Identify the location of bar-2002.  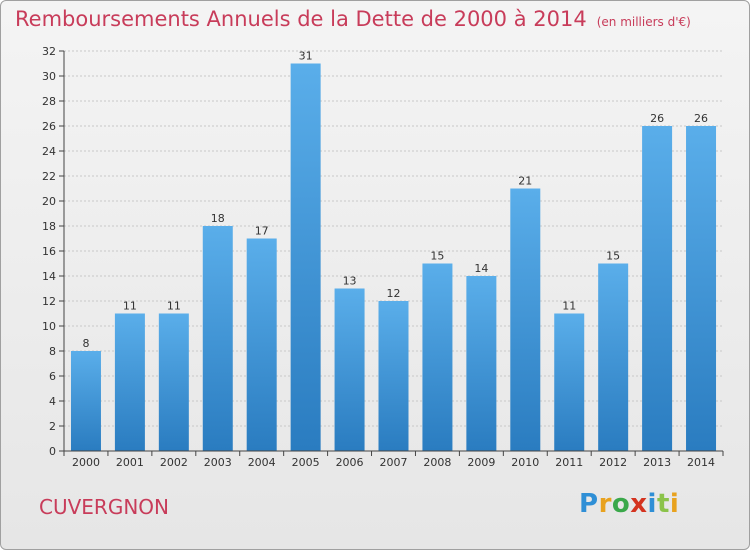
(173, 382).